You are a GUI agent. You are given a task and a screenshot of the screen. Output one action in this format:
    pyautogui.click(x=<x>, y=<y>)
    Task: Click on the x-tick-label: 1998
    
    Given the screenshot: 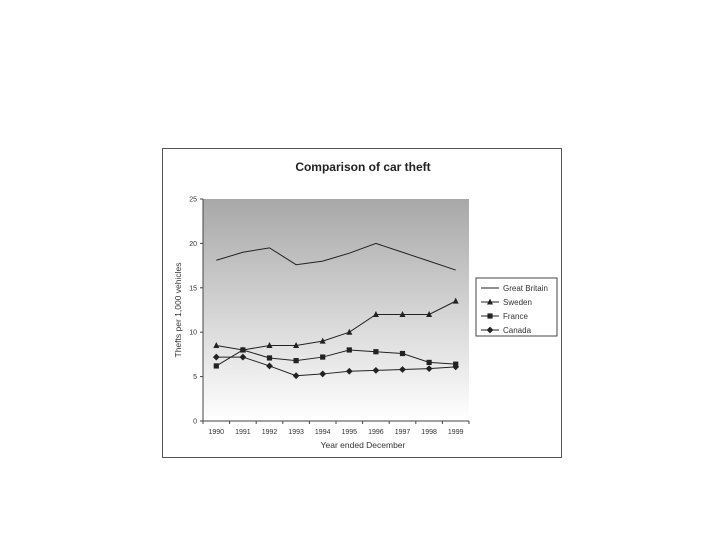 What is the action you would take?
    pyautogui.click(x=429, y=432)
    